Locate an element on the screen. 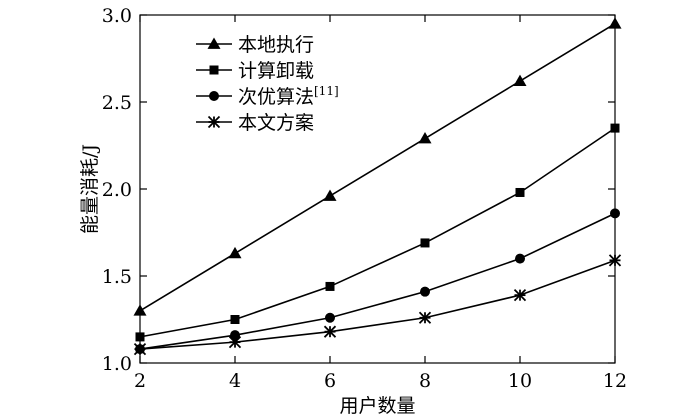 The image size is (700, 420). legend-item: 本文方案 is located at coordinates (255, 123).